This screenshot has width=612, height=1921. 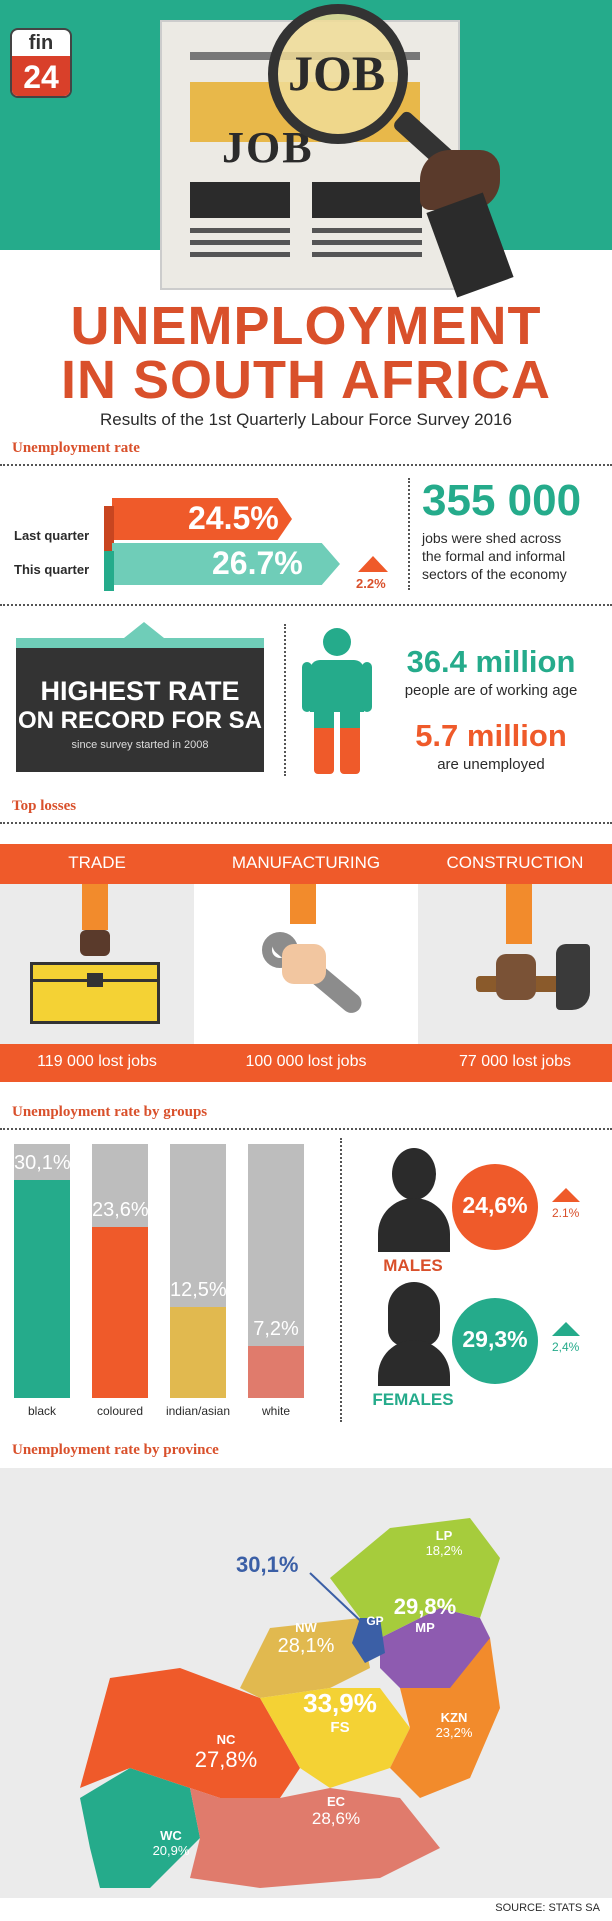 I want to click on region-code: KZN, so click(x=454, y=1717).